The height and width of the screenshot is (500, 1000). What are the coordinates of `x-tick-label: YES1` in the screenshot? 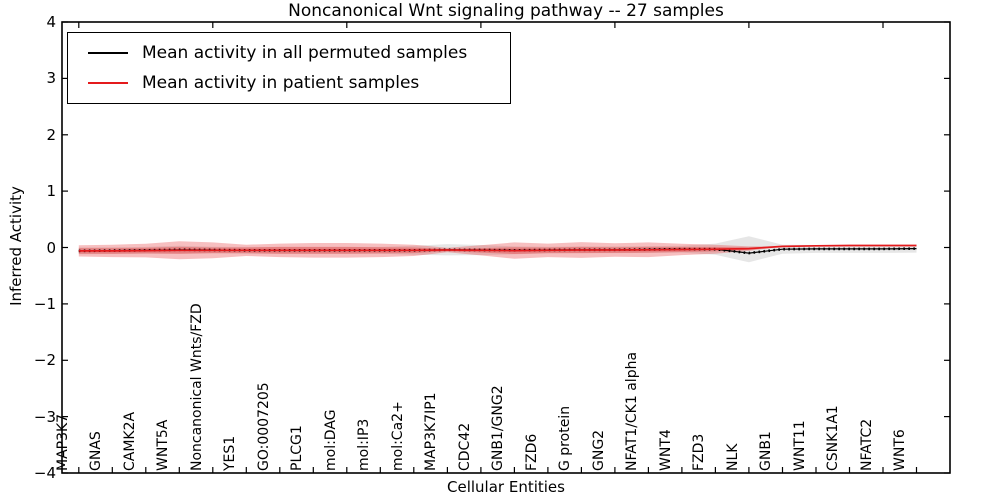 It's located at (230, 453).